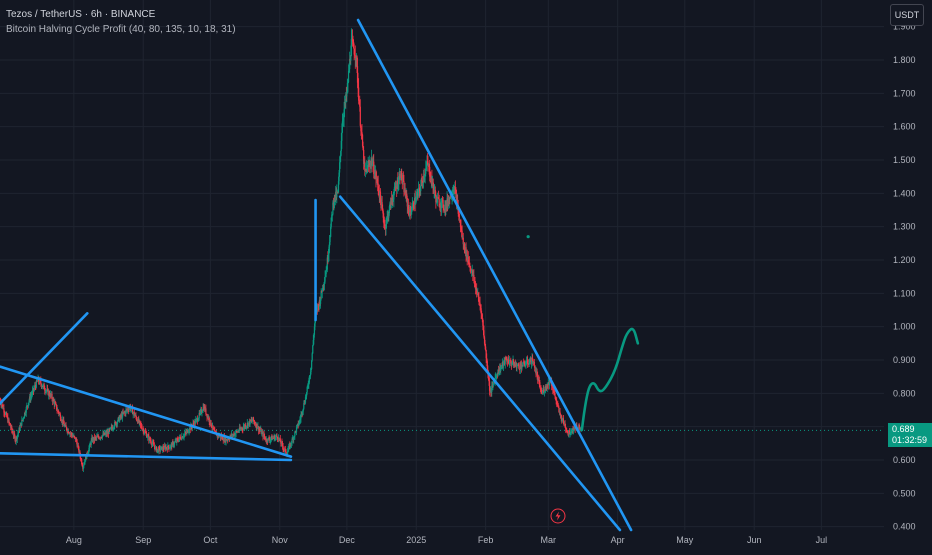 This screenshot has width=932, height=555. I want to click on bar-countdown: 01:32:59, so click(910, 440).